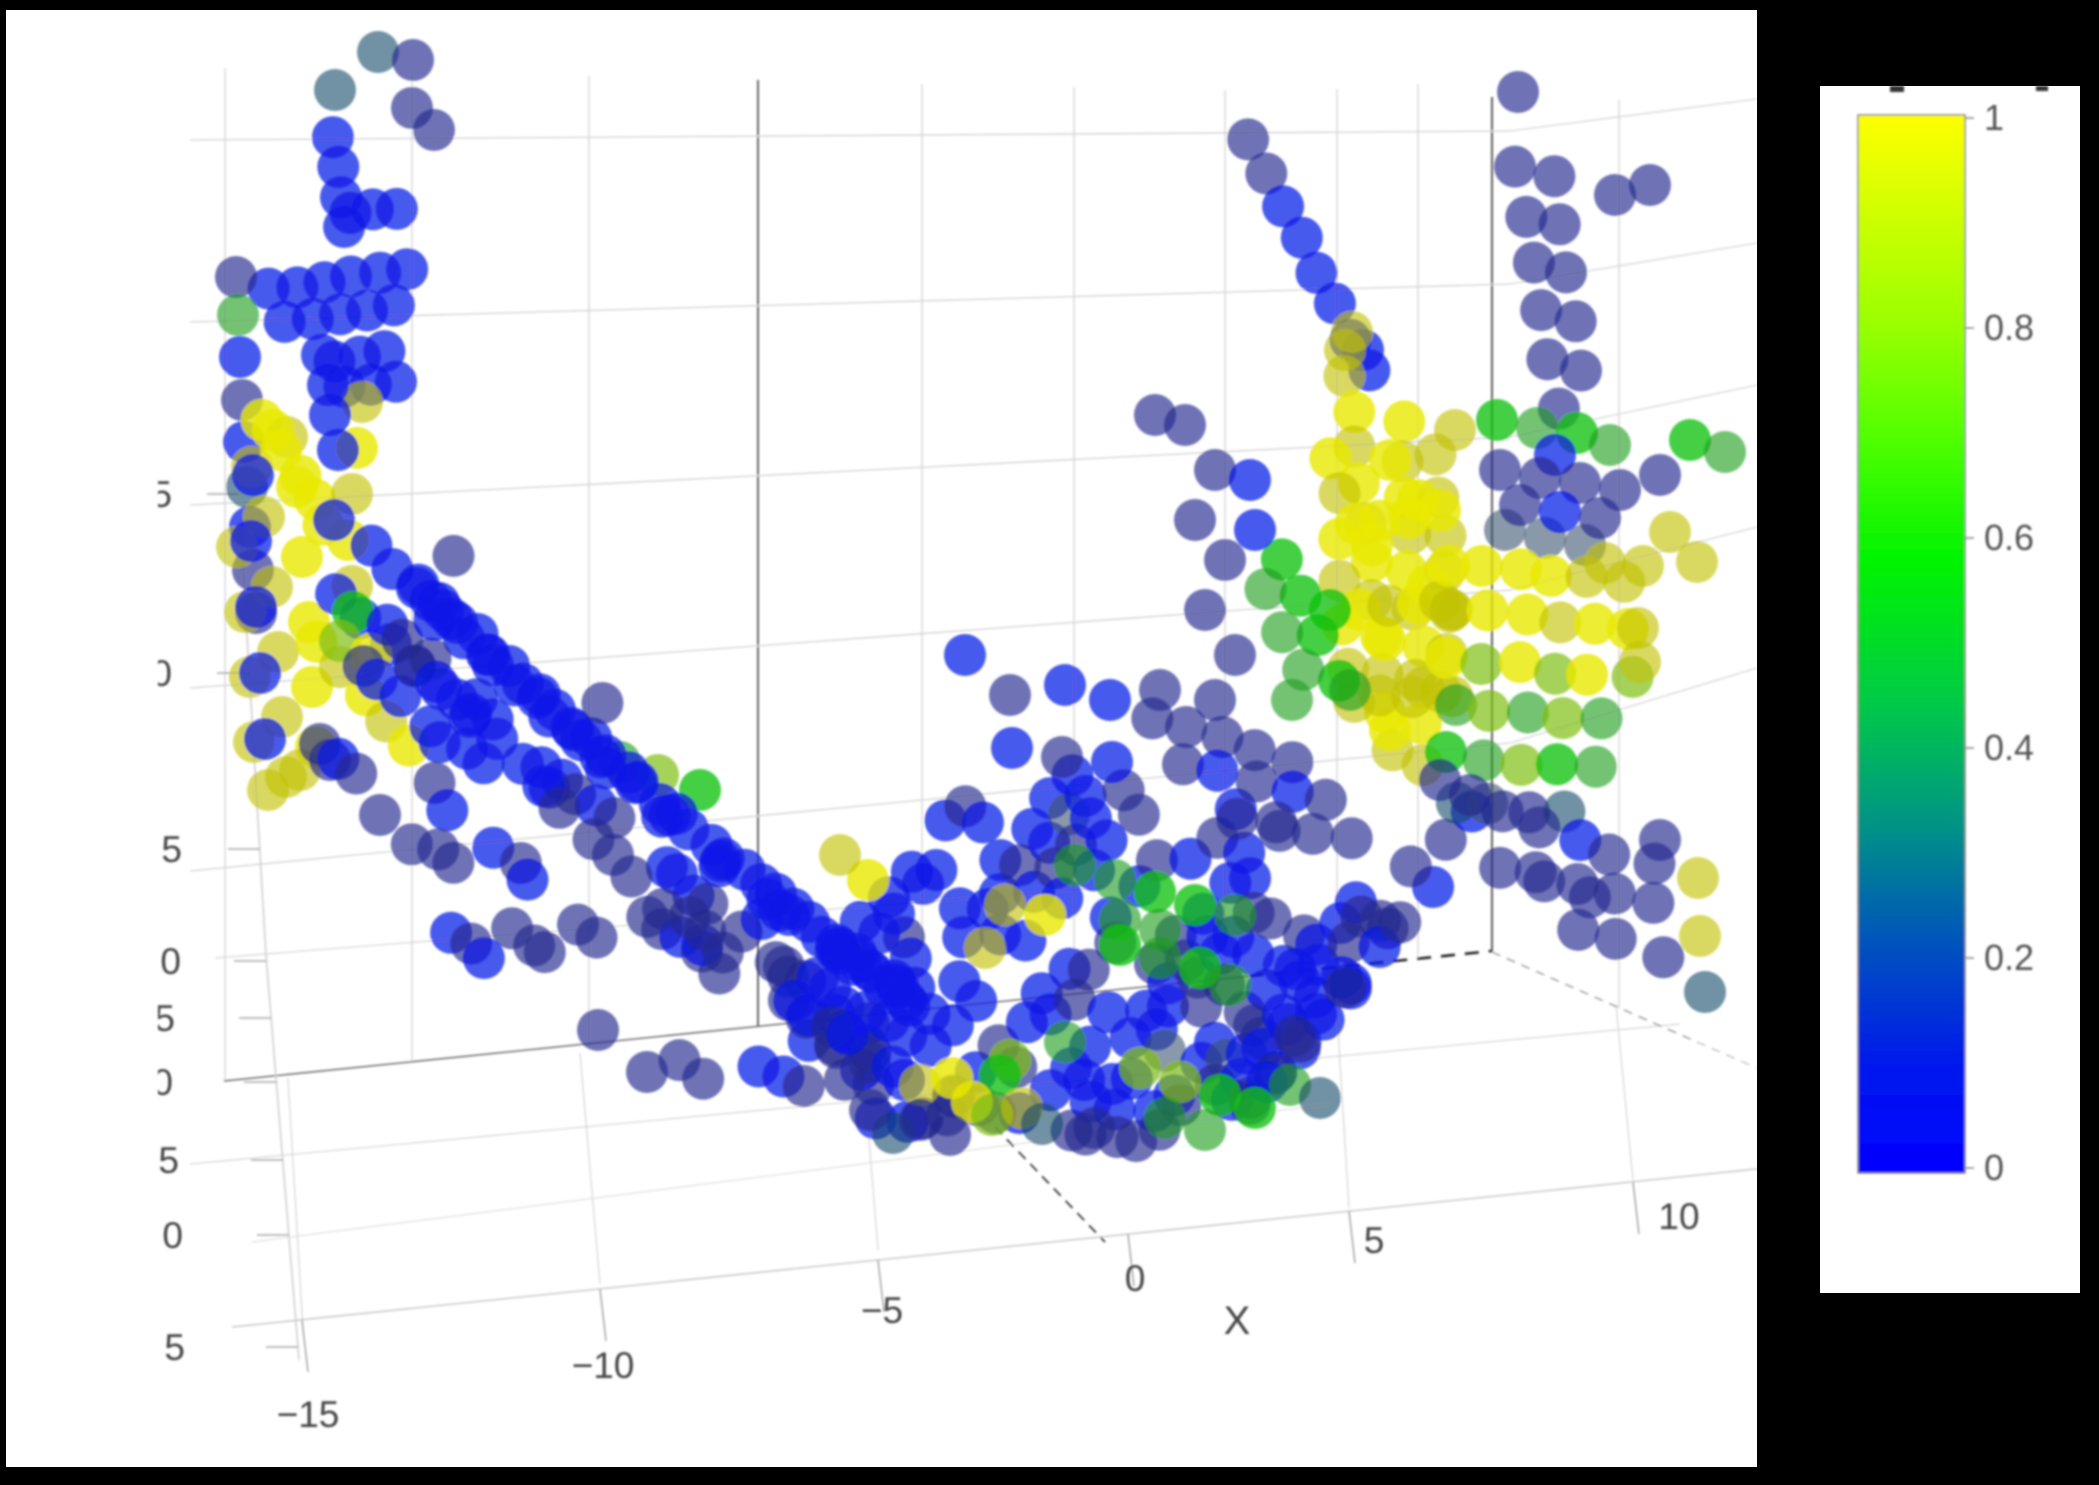 The image size is (2099, 1485). Describe the element at coordinates (2009, 327) in the screenshot. I see `svg-text: 0.8` at that location.